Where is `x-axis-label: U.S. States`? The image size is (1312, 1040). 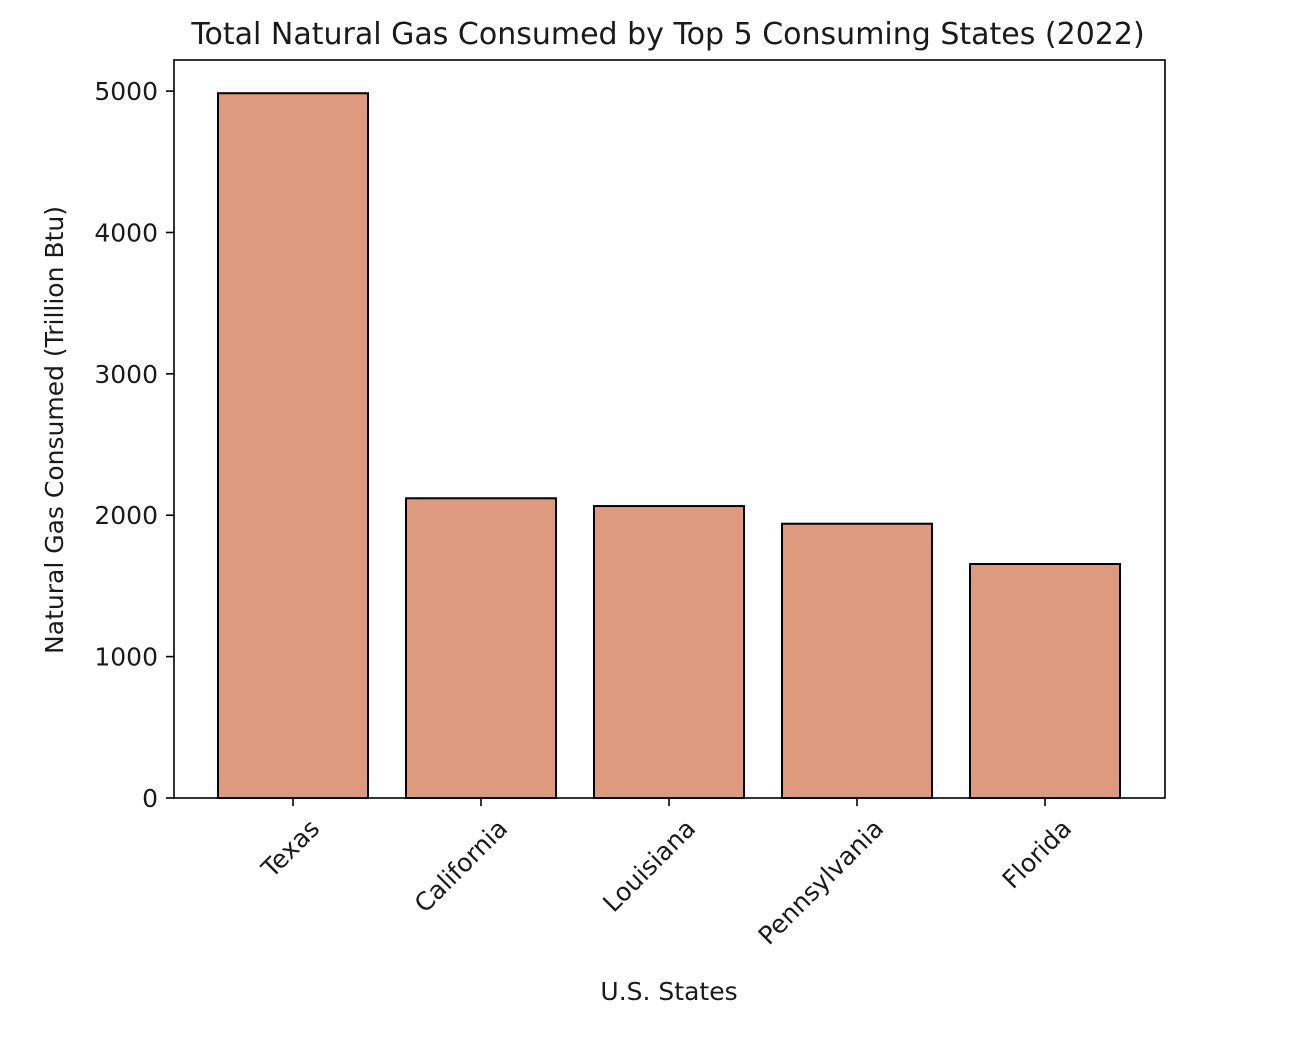 x-axis-label: U.S. States is located at coordinates (668, 991).